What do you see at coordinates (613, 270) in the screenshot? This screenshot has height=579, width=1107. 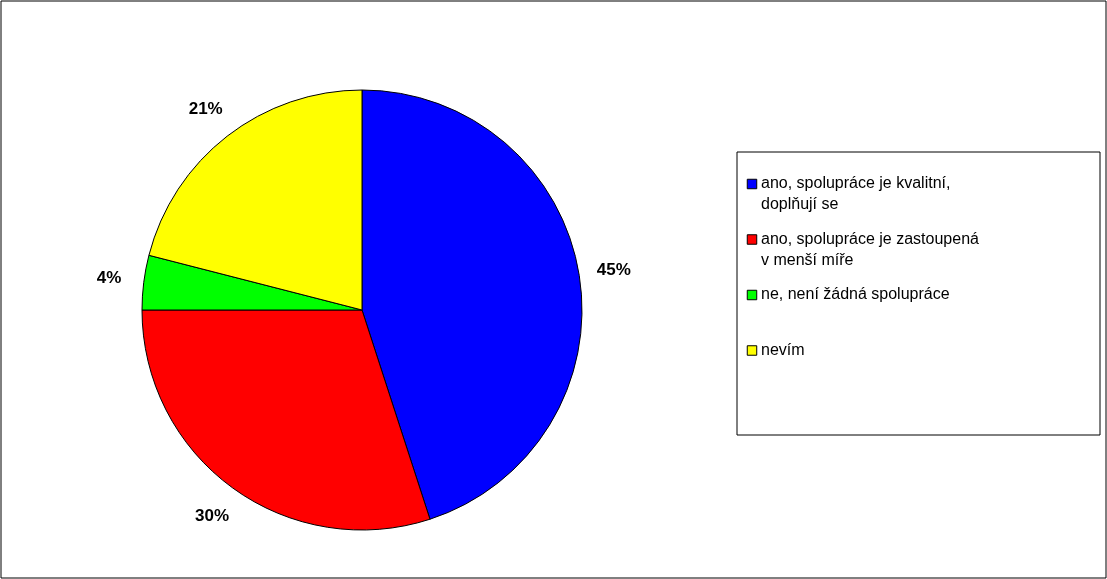 I see `data-label: 45%` at bounding box center [613, 270].